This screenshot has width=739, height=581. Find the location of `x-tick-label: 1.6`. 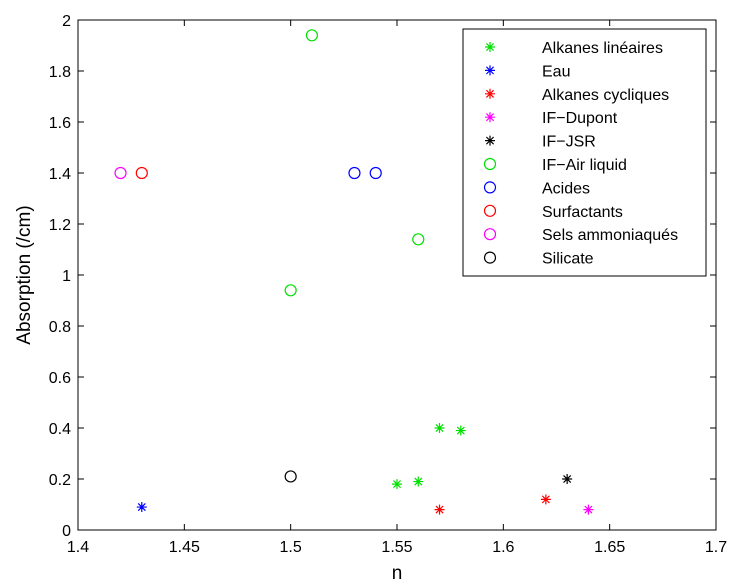

x-tick-label: 1.6 is located at coordinates (503, 547).